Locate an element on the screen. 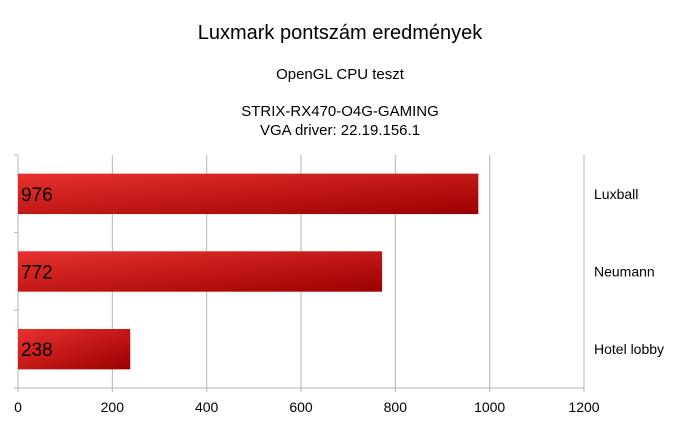 The image size is (680, 423). chart-gpu-label: STRIX-RX470-O4G-GAMING is located at coordinates (340, 111).